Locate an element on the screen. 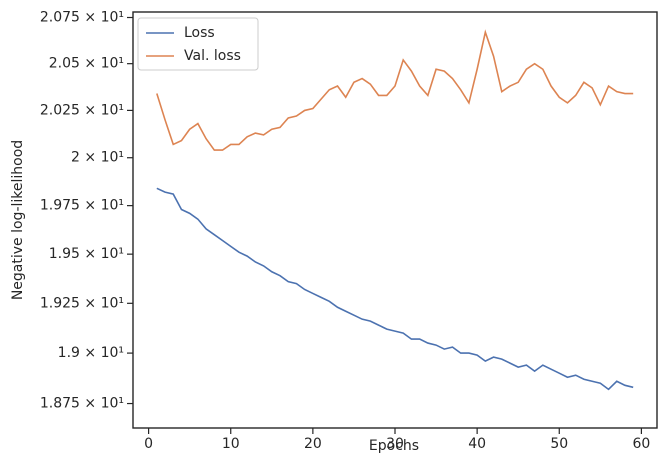  y-tick-label: 1.975 × 10¹ is located at coordinates (82, 206).